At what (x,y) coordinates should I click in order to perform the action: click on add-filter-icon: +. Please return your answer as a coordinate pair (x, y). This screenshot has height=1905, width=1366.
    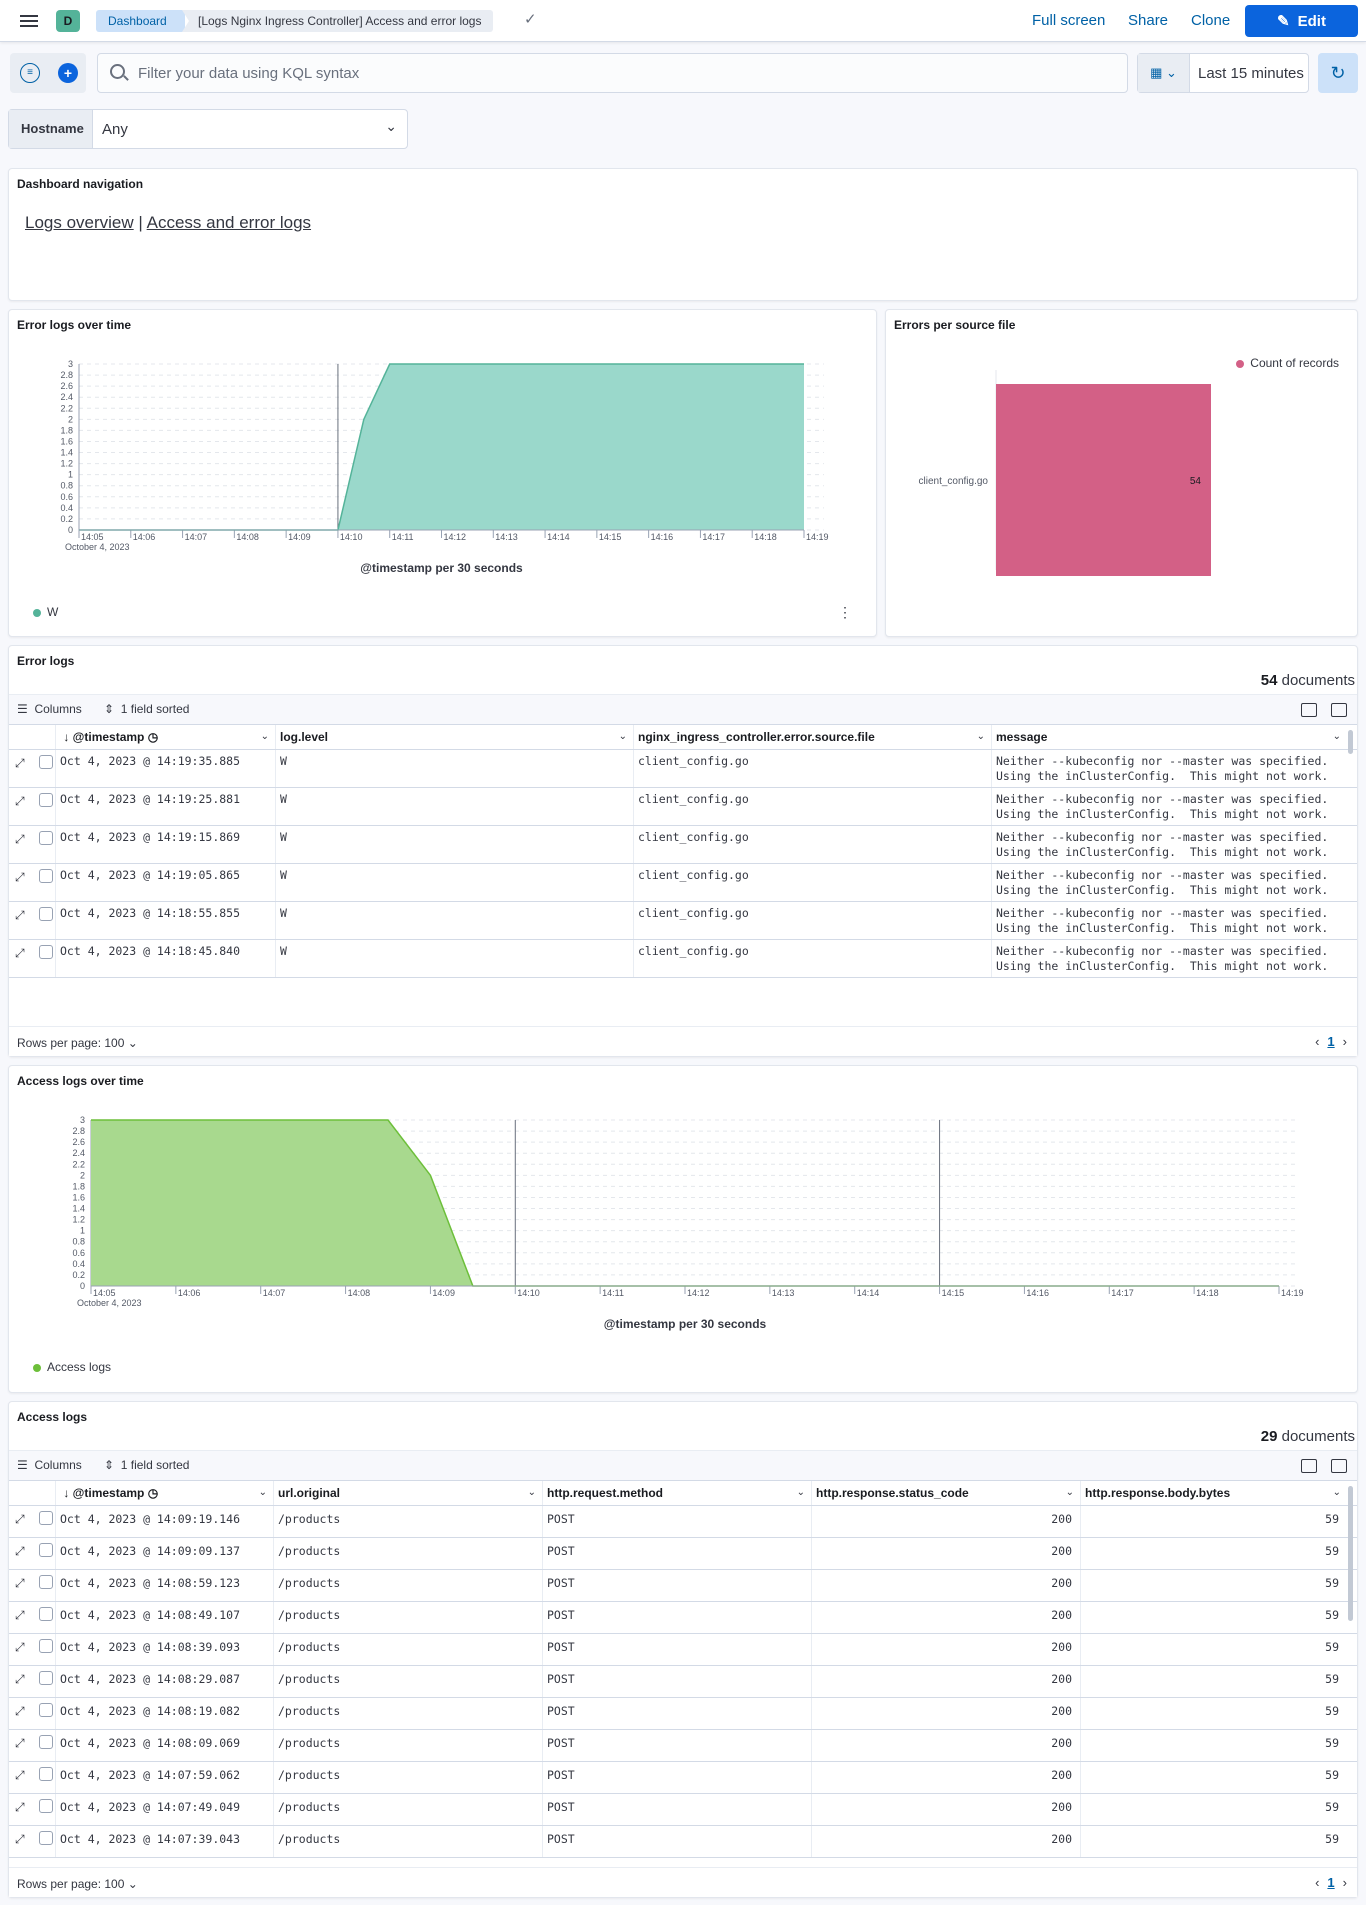
    Looking at the image, I should click on (68, 73).